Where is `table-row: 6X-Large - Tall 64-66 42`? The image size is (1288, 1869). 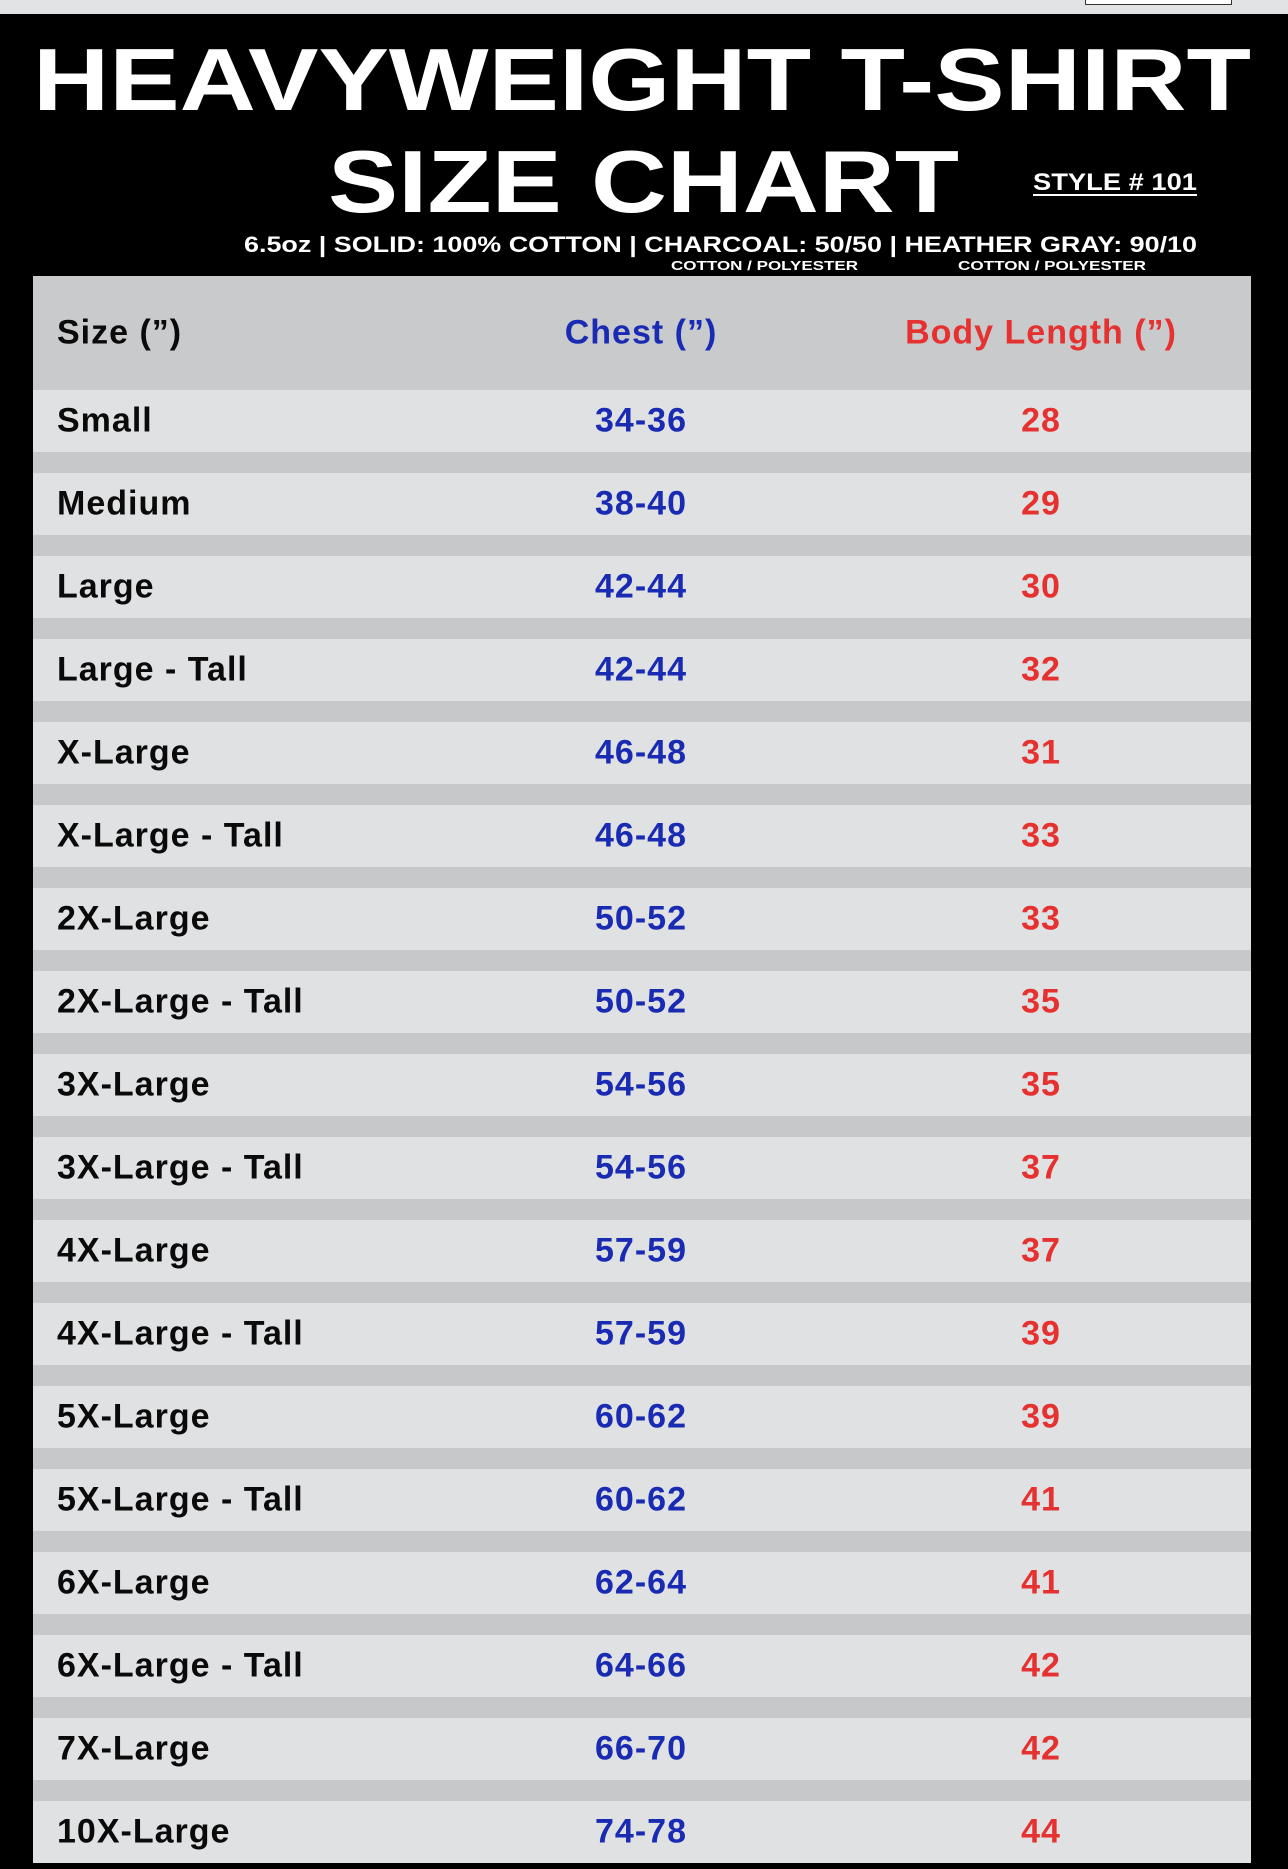 table-row: 6X-Large - Tall 64-66 42 is located at coordinates (642, 1666).